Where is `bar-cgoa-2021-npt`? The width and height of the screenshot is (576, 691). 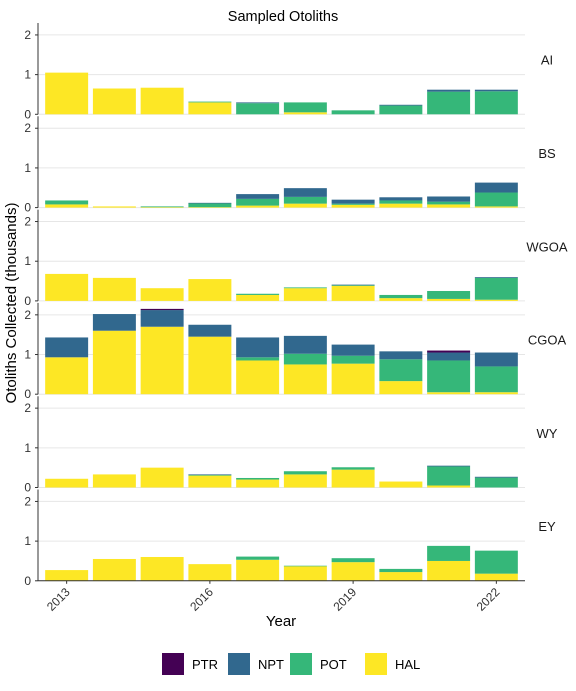
bar-cgoa-2021-npt is located at coordinates (449, 356).